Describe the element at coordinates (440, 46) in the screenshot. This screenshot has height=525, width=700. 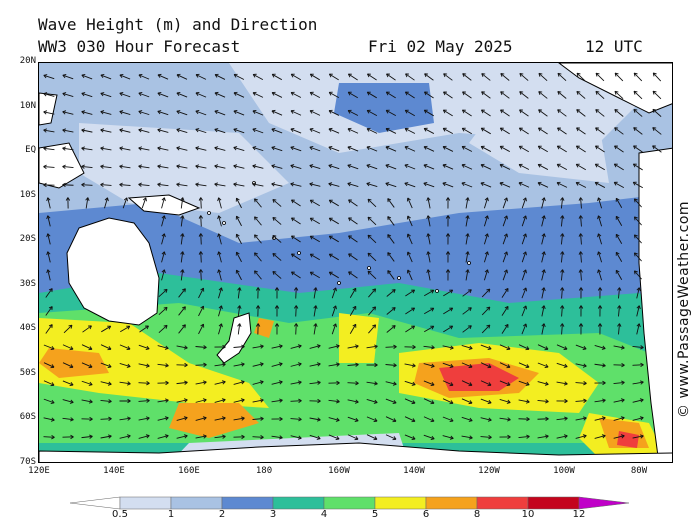
I see `forecast-date: Fri 02 May 2025` at that location.